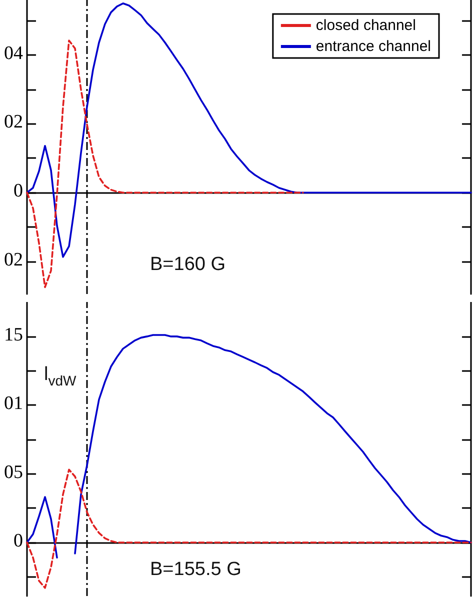  What do you see at coordinates (14, 53) in the screenshot?
I see `text: 04` at bounding box center [14, 53].